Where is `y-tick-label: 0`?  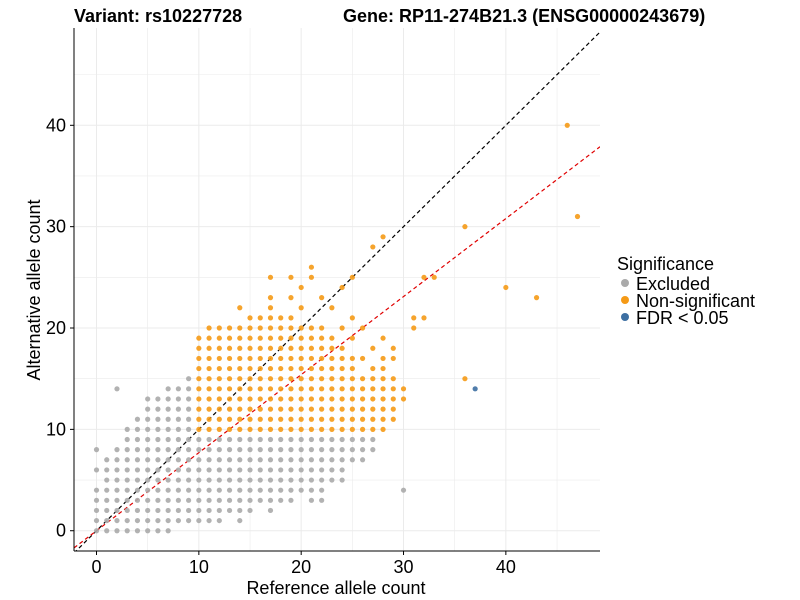 y-tick-label: 0 is located at coordinates (61, 531).